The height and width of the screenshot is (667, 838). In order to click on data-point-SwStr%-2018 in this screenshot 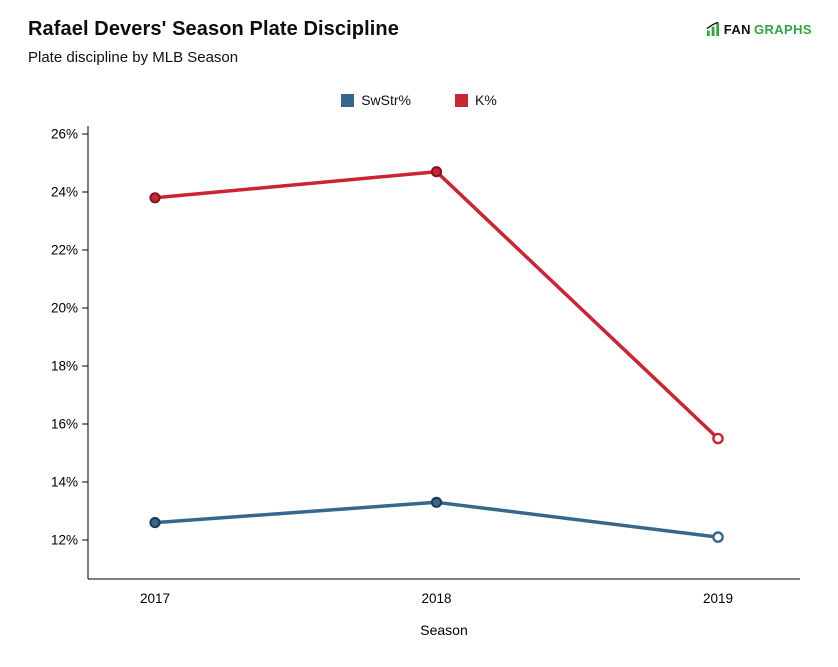, I will do `click(436, 502)`.